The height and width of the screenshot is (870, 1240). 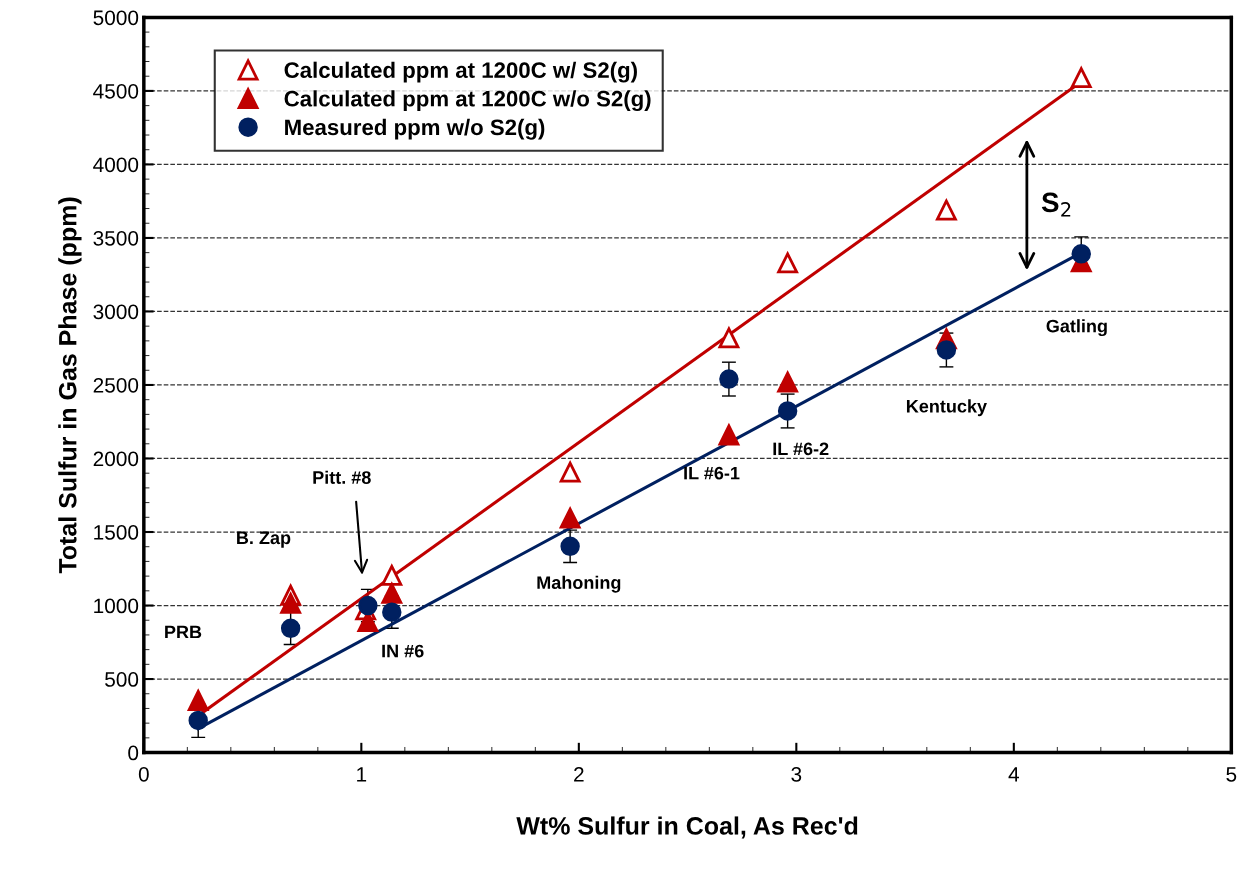 I want to click on x-axis-title: Wt% Sulfur in Coal, As Rec'd, so click(x=687, y=827).